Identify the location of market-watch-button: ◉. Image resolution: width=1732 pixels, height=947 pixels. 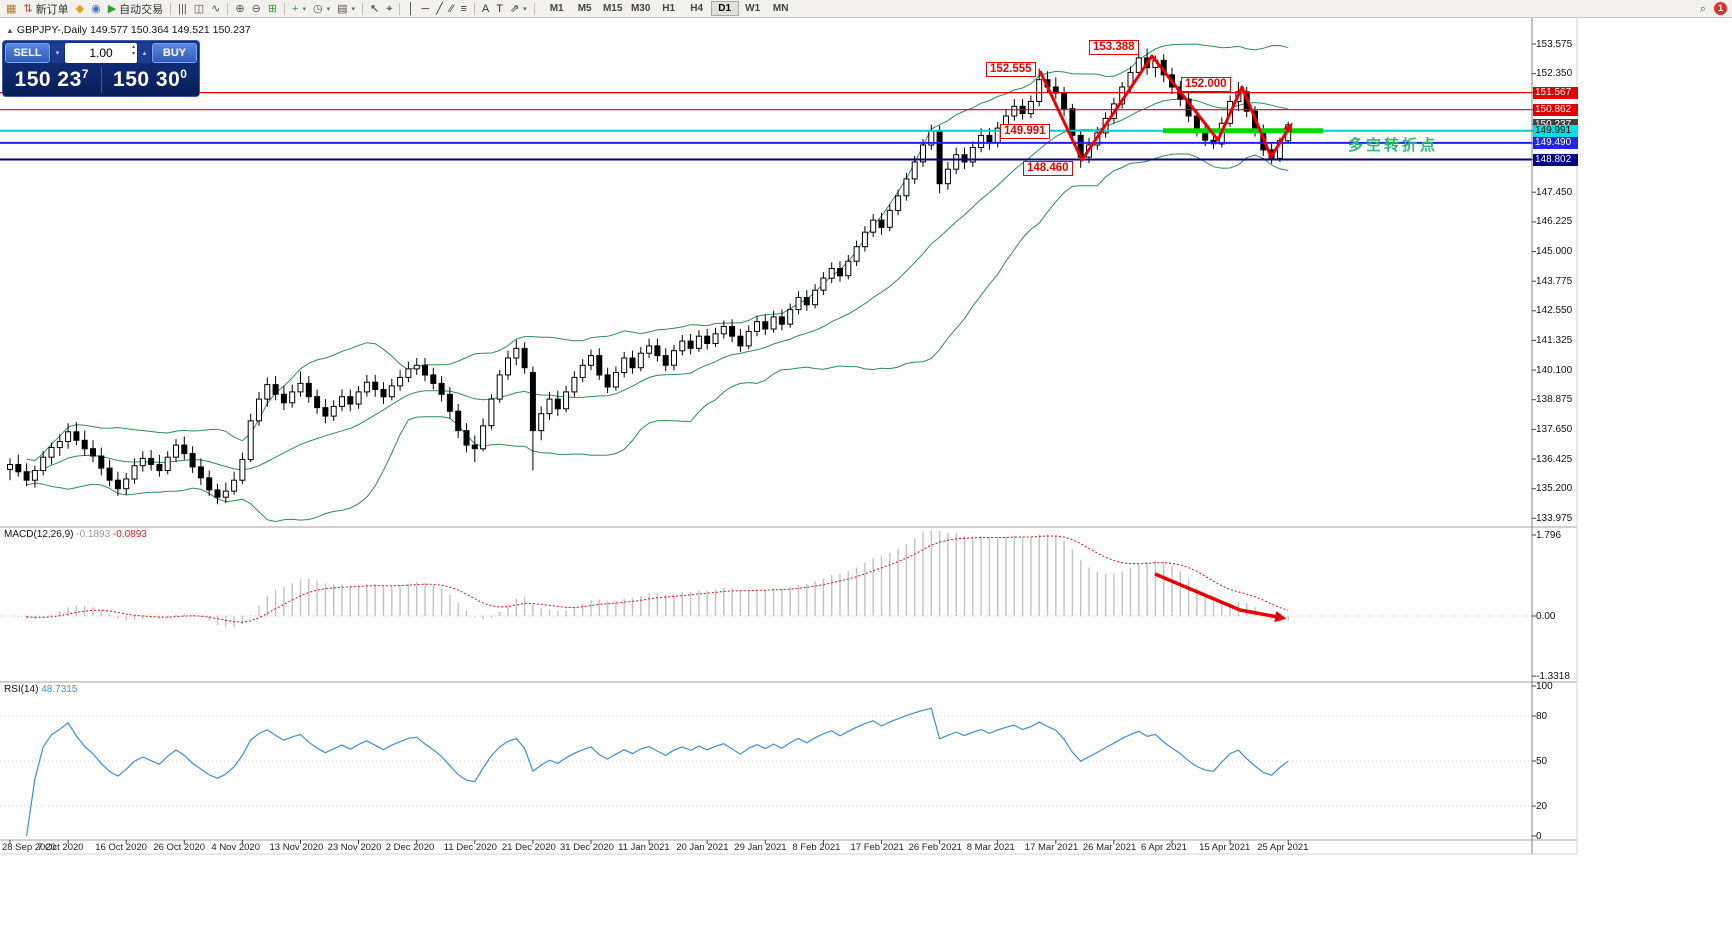
(96, 9).